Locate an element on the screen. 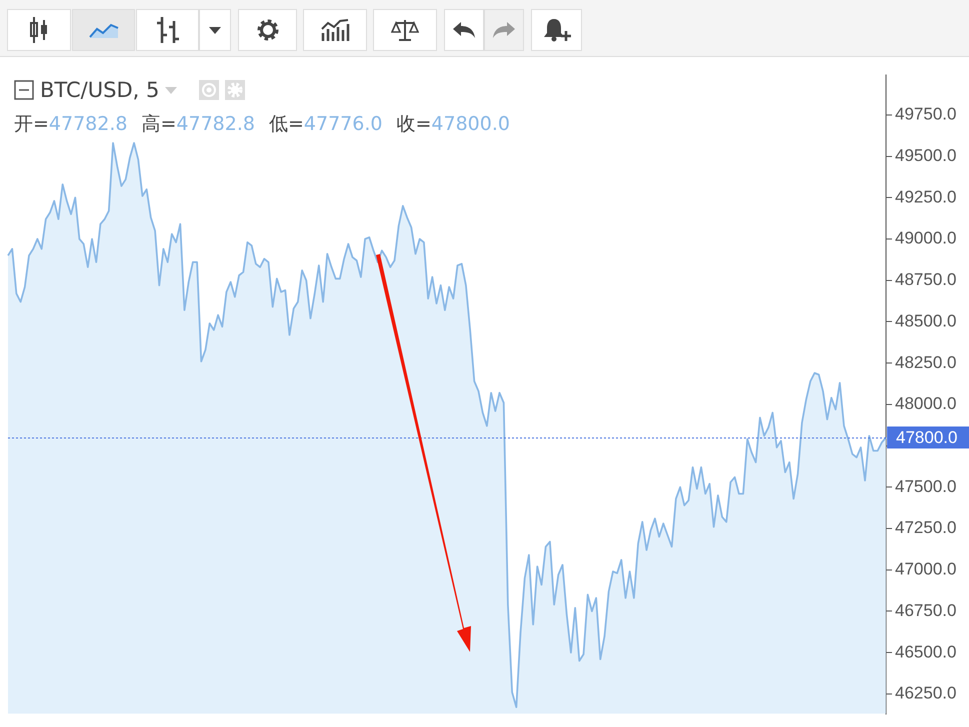  y-tick-label: 49250.0 is located at coordinates (925, 196).